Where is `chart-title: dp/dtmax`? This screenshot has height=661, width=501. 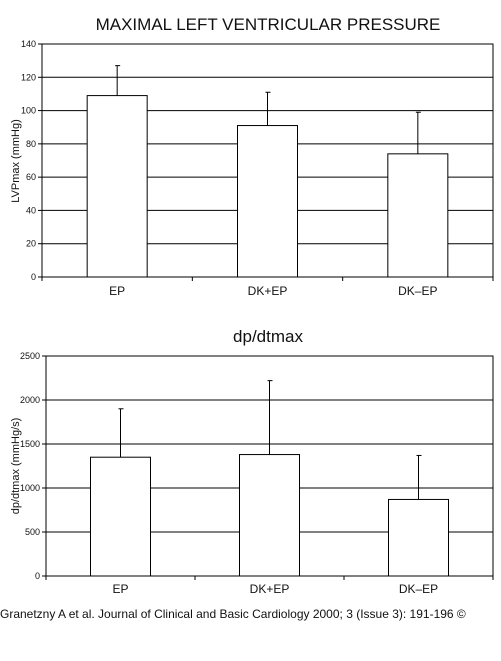 chart-title: dp/dtmax is located at coordinates (268, 336).